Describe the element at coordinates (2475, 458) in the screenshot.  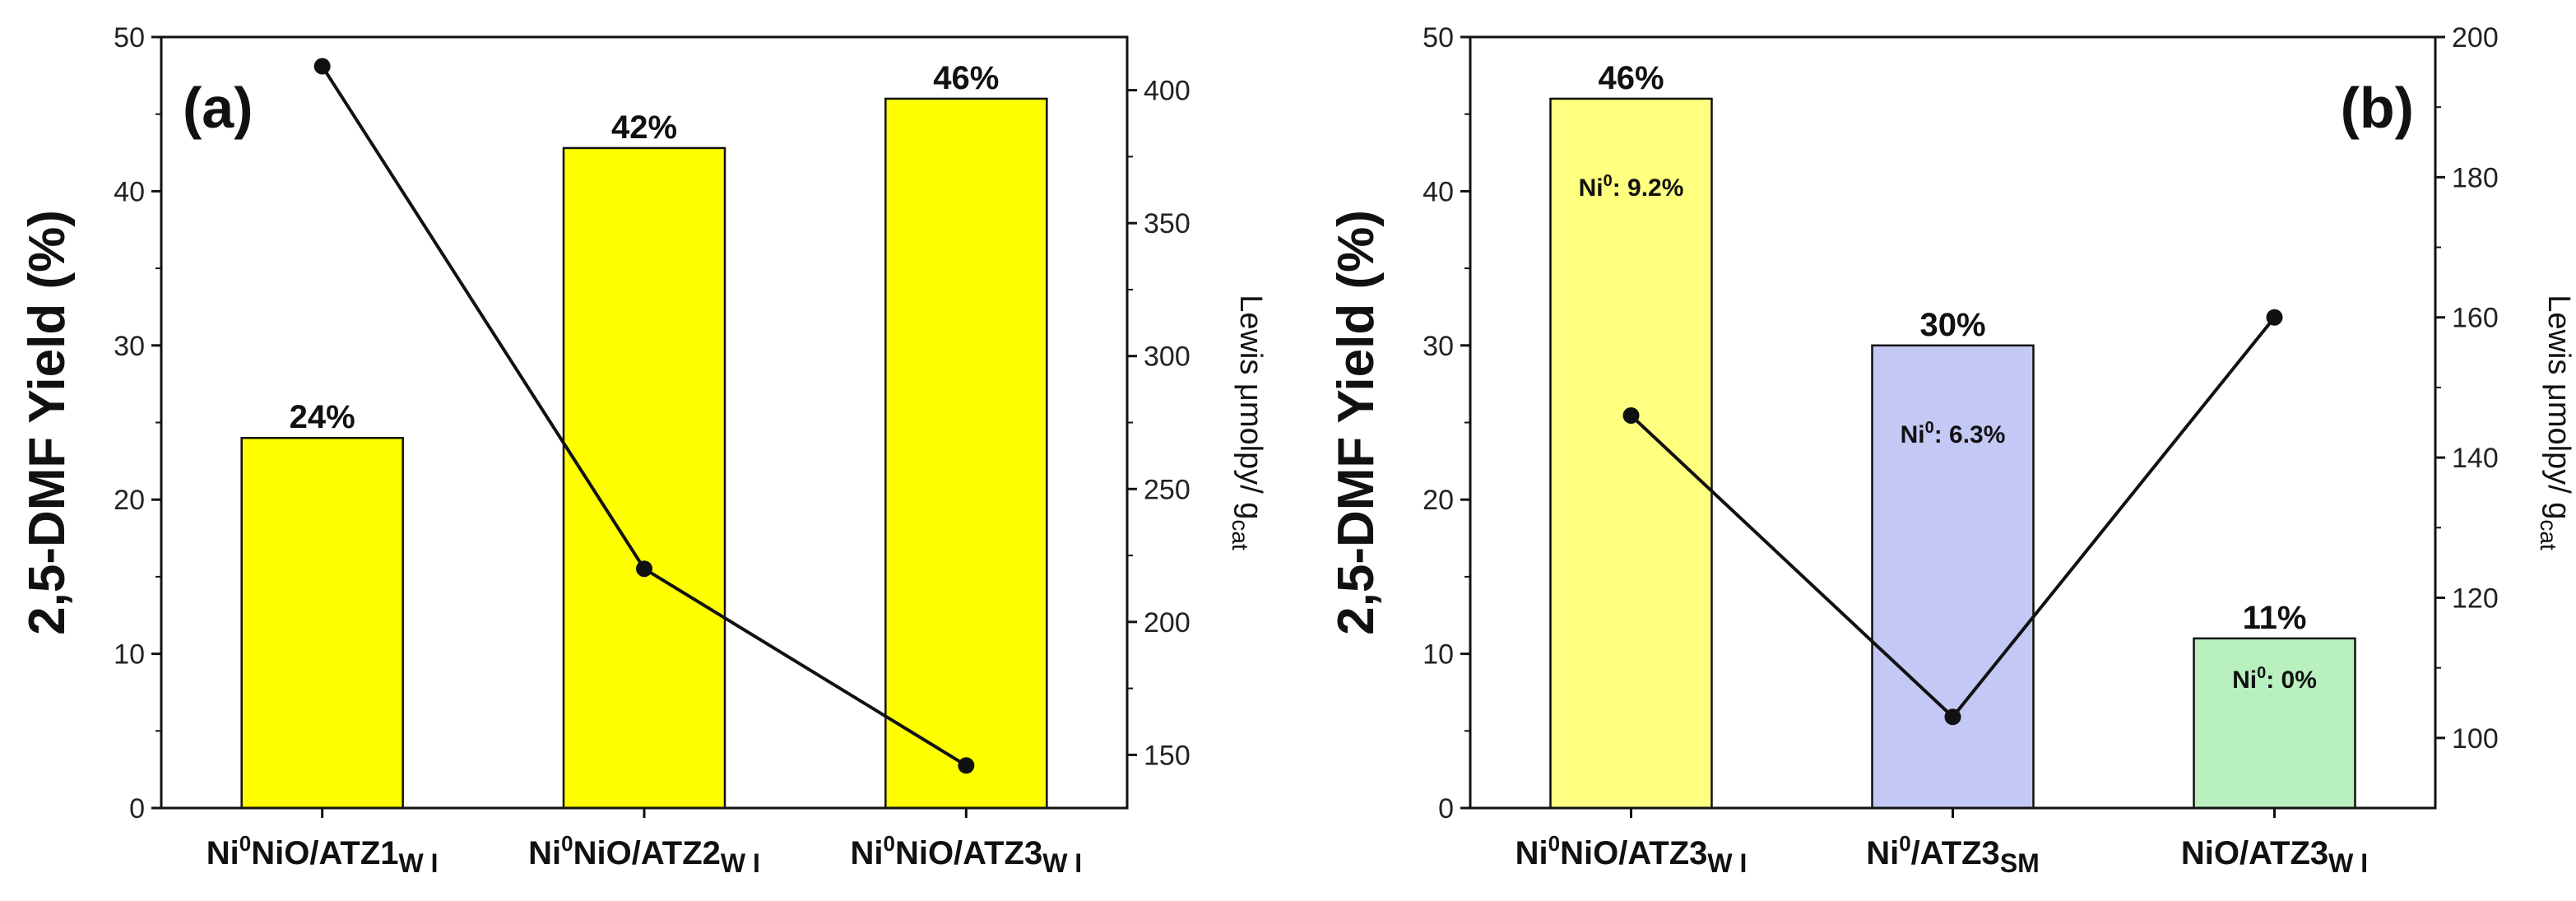
I see `y2-tick-label: 140` at that location.